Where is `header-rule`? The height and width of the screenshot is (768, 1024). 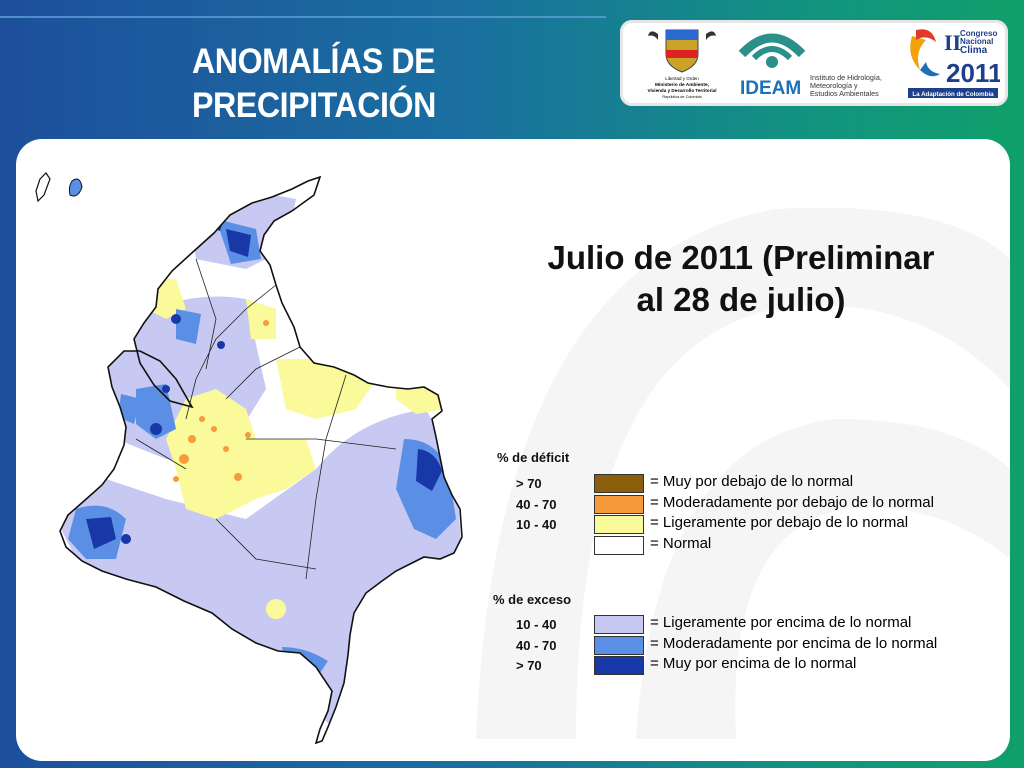
header-rule is located at coordinates (303, 17).